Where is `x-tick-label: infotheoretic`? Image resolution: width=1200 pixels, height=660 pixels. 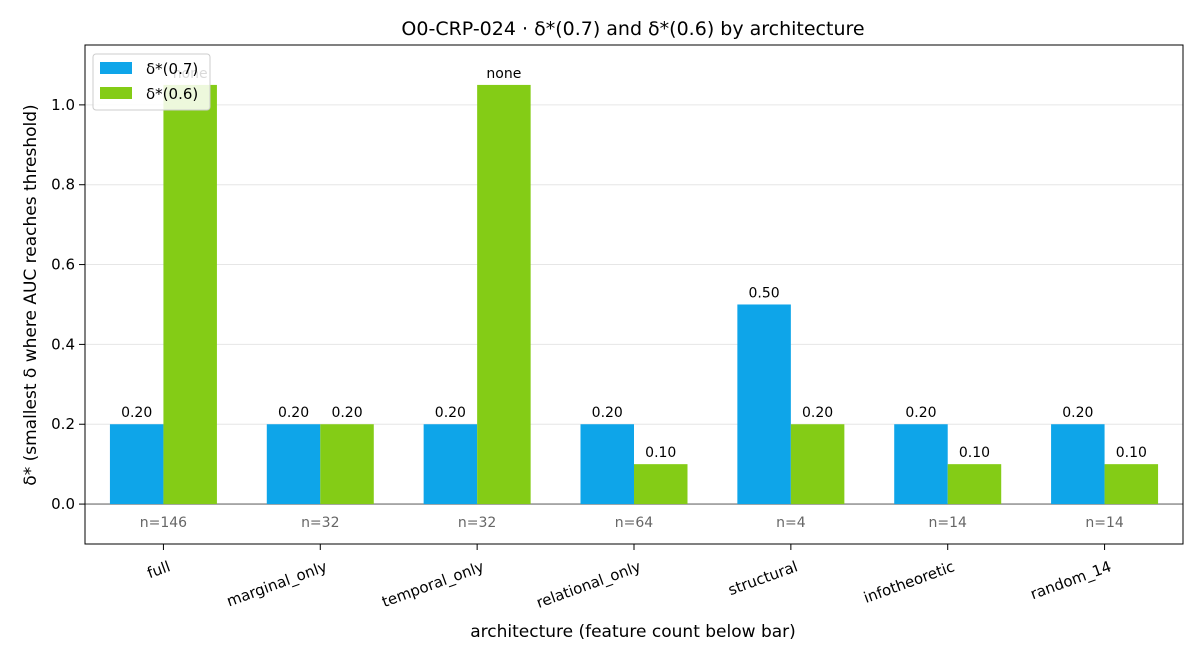
x-tick-label: infotheoretic is located at coordinates (909, 582).